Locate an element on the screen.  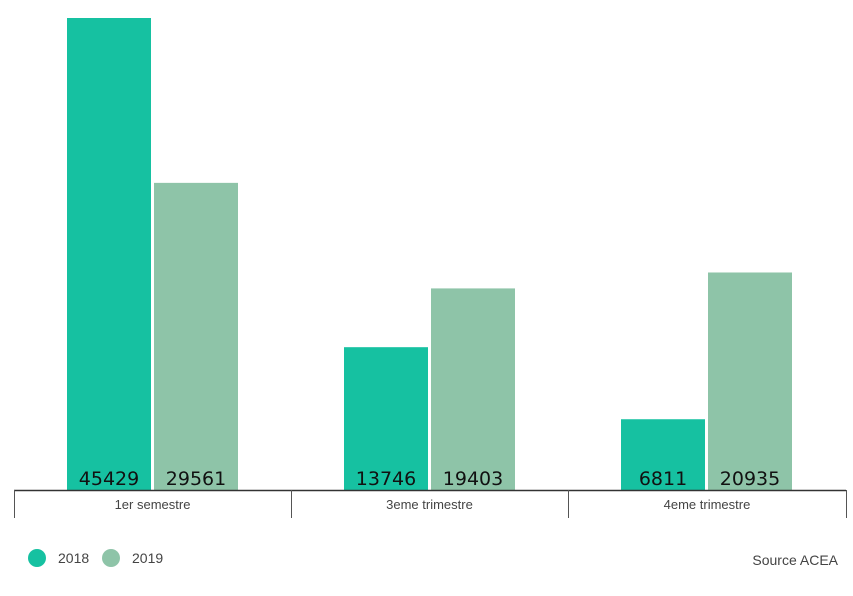
category-labels-group: 1er semestre 3eme trimestre 4eme trimestre is located at coordinates (433, 504).